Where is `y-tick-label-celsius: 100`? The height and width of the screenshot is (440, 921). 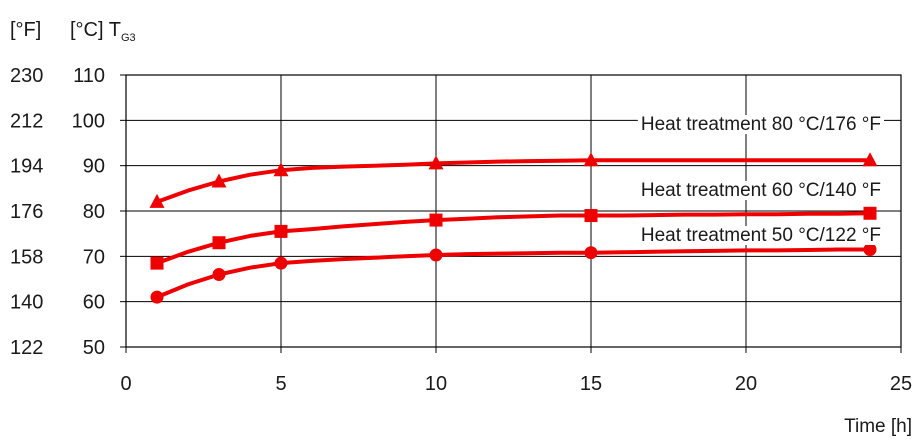 y-tick-label-celsius: 100 is located at coordinates (88, 121).